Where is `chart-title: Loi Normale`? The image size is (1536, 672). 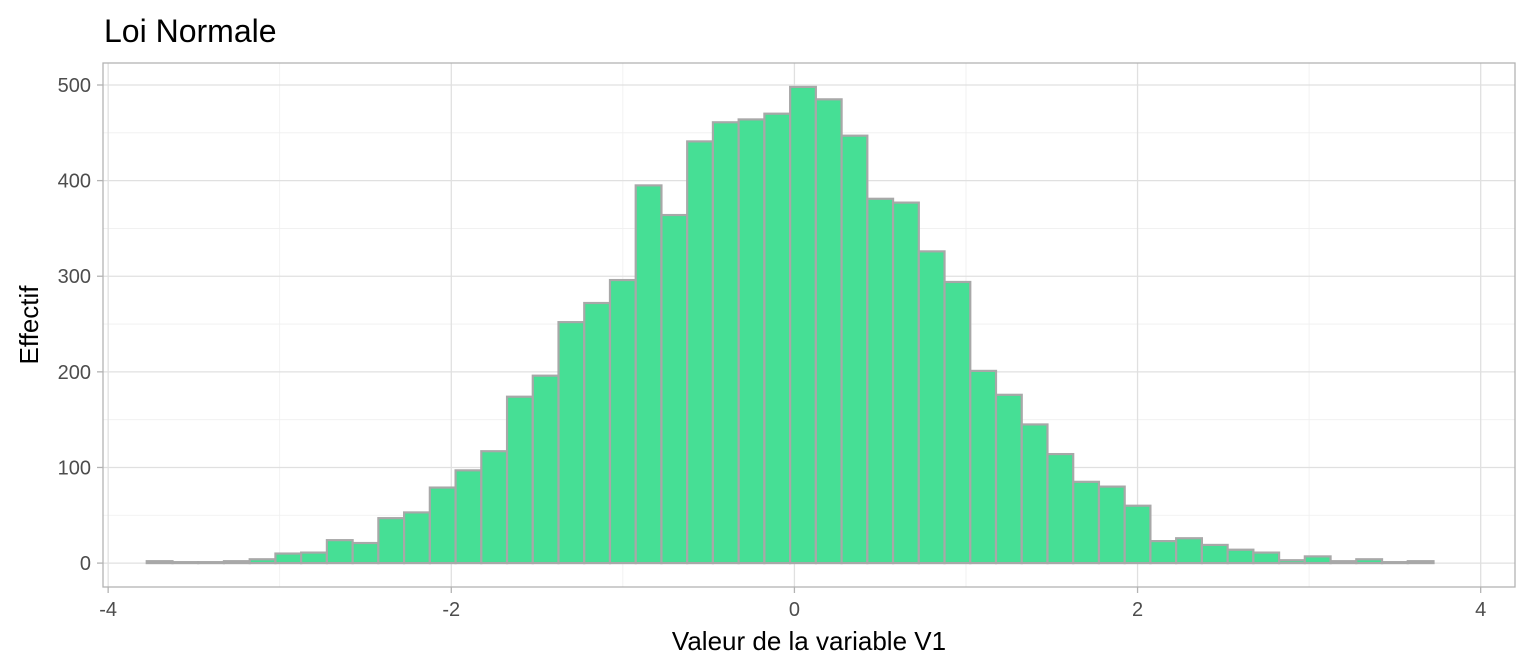
chart-title: Loi Normale is located at coordinates (190, 31).